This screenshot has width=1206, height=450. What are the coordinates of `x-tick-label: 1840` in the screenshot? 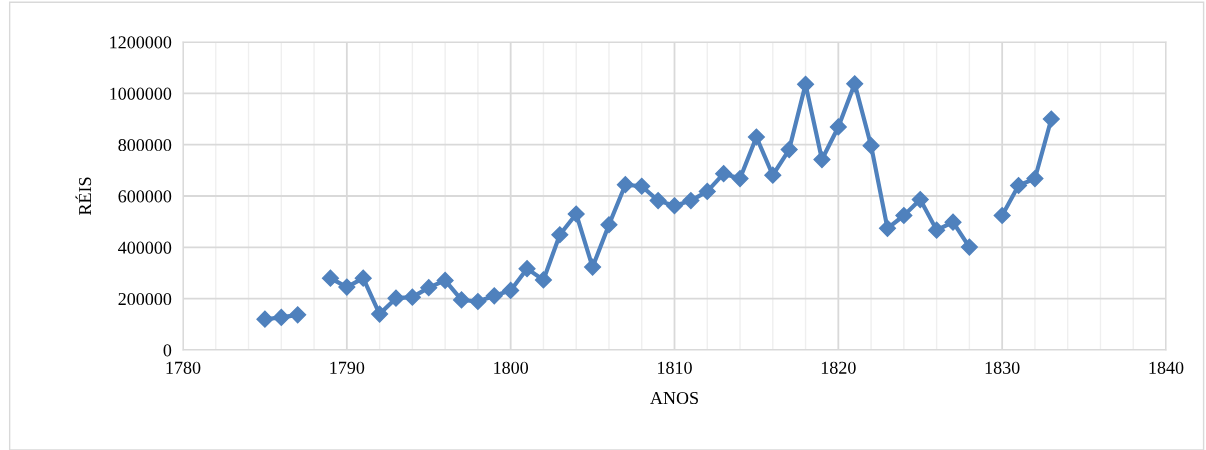 It's located at (1166, 367).